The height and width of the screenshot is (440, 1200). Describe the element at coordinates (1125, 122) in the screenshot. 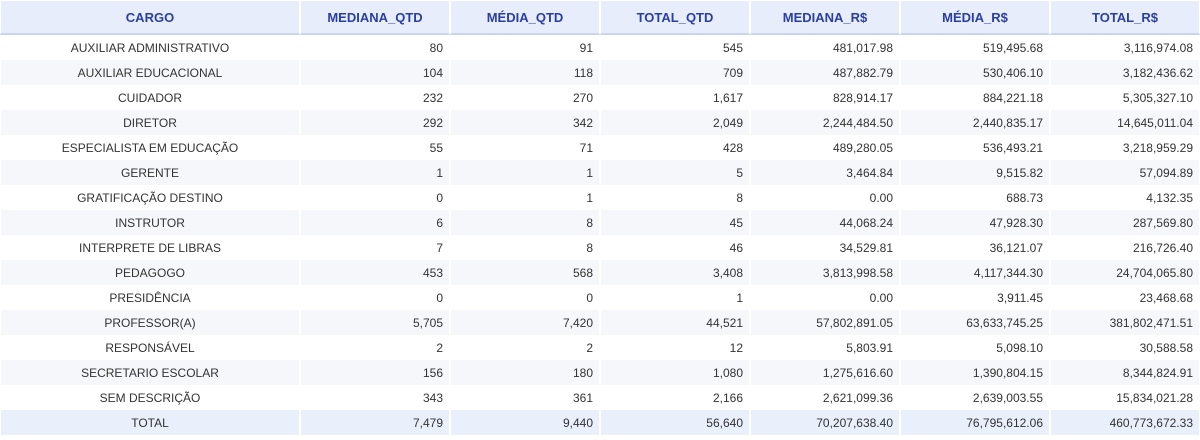

I see `cell-value: 14,645,011.04` at that location.